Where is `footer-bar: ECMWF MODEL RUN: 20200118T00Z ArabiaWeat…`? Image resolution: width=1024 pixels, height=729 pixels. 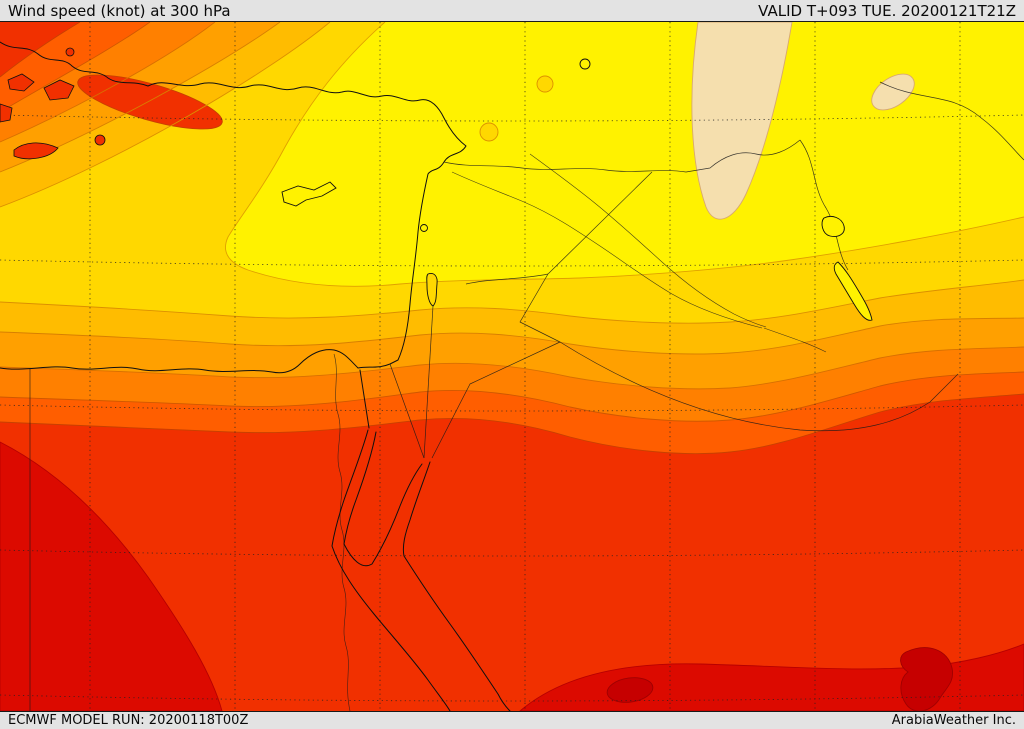
footer-bar: ECMWF MODEL RUN: 20200118T00Z ArabiaWeat… is located at coordinates (512, 720).